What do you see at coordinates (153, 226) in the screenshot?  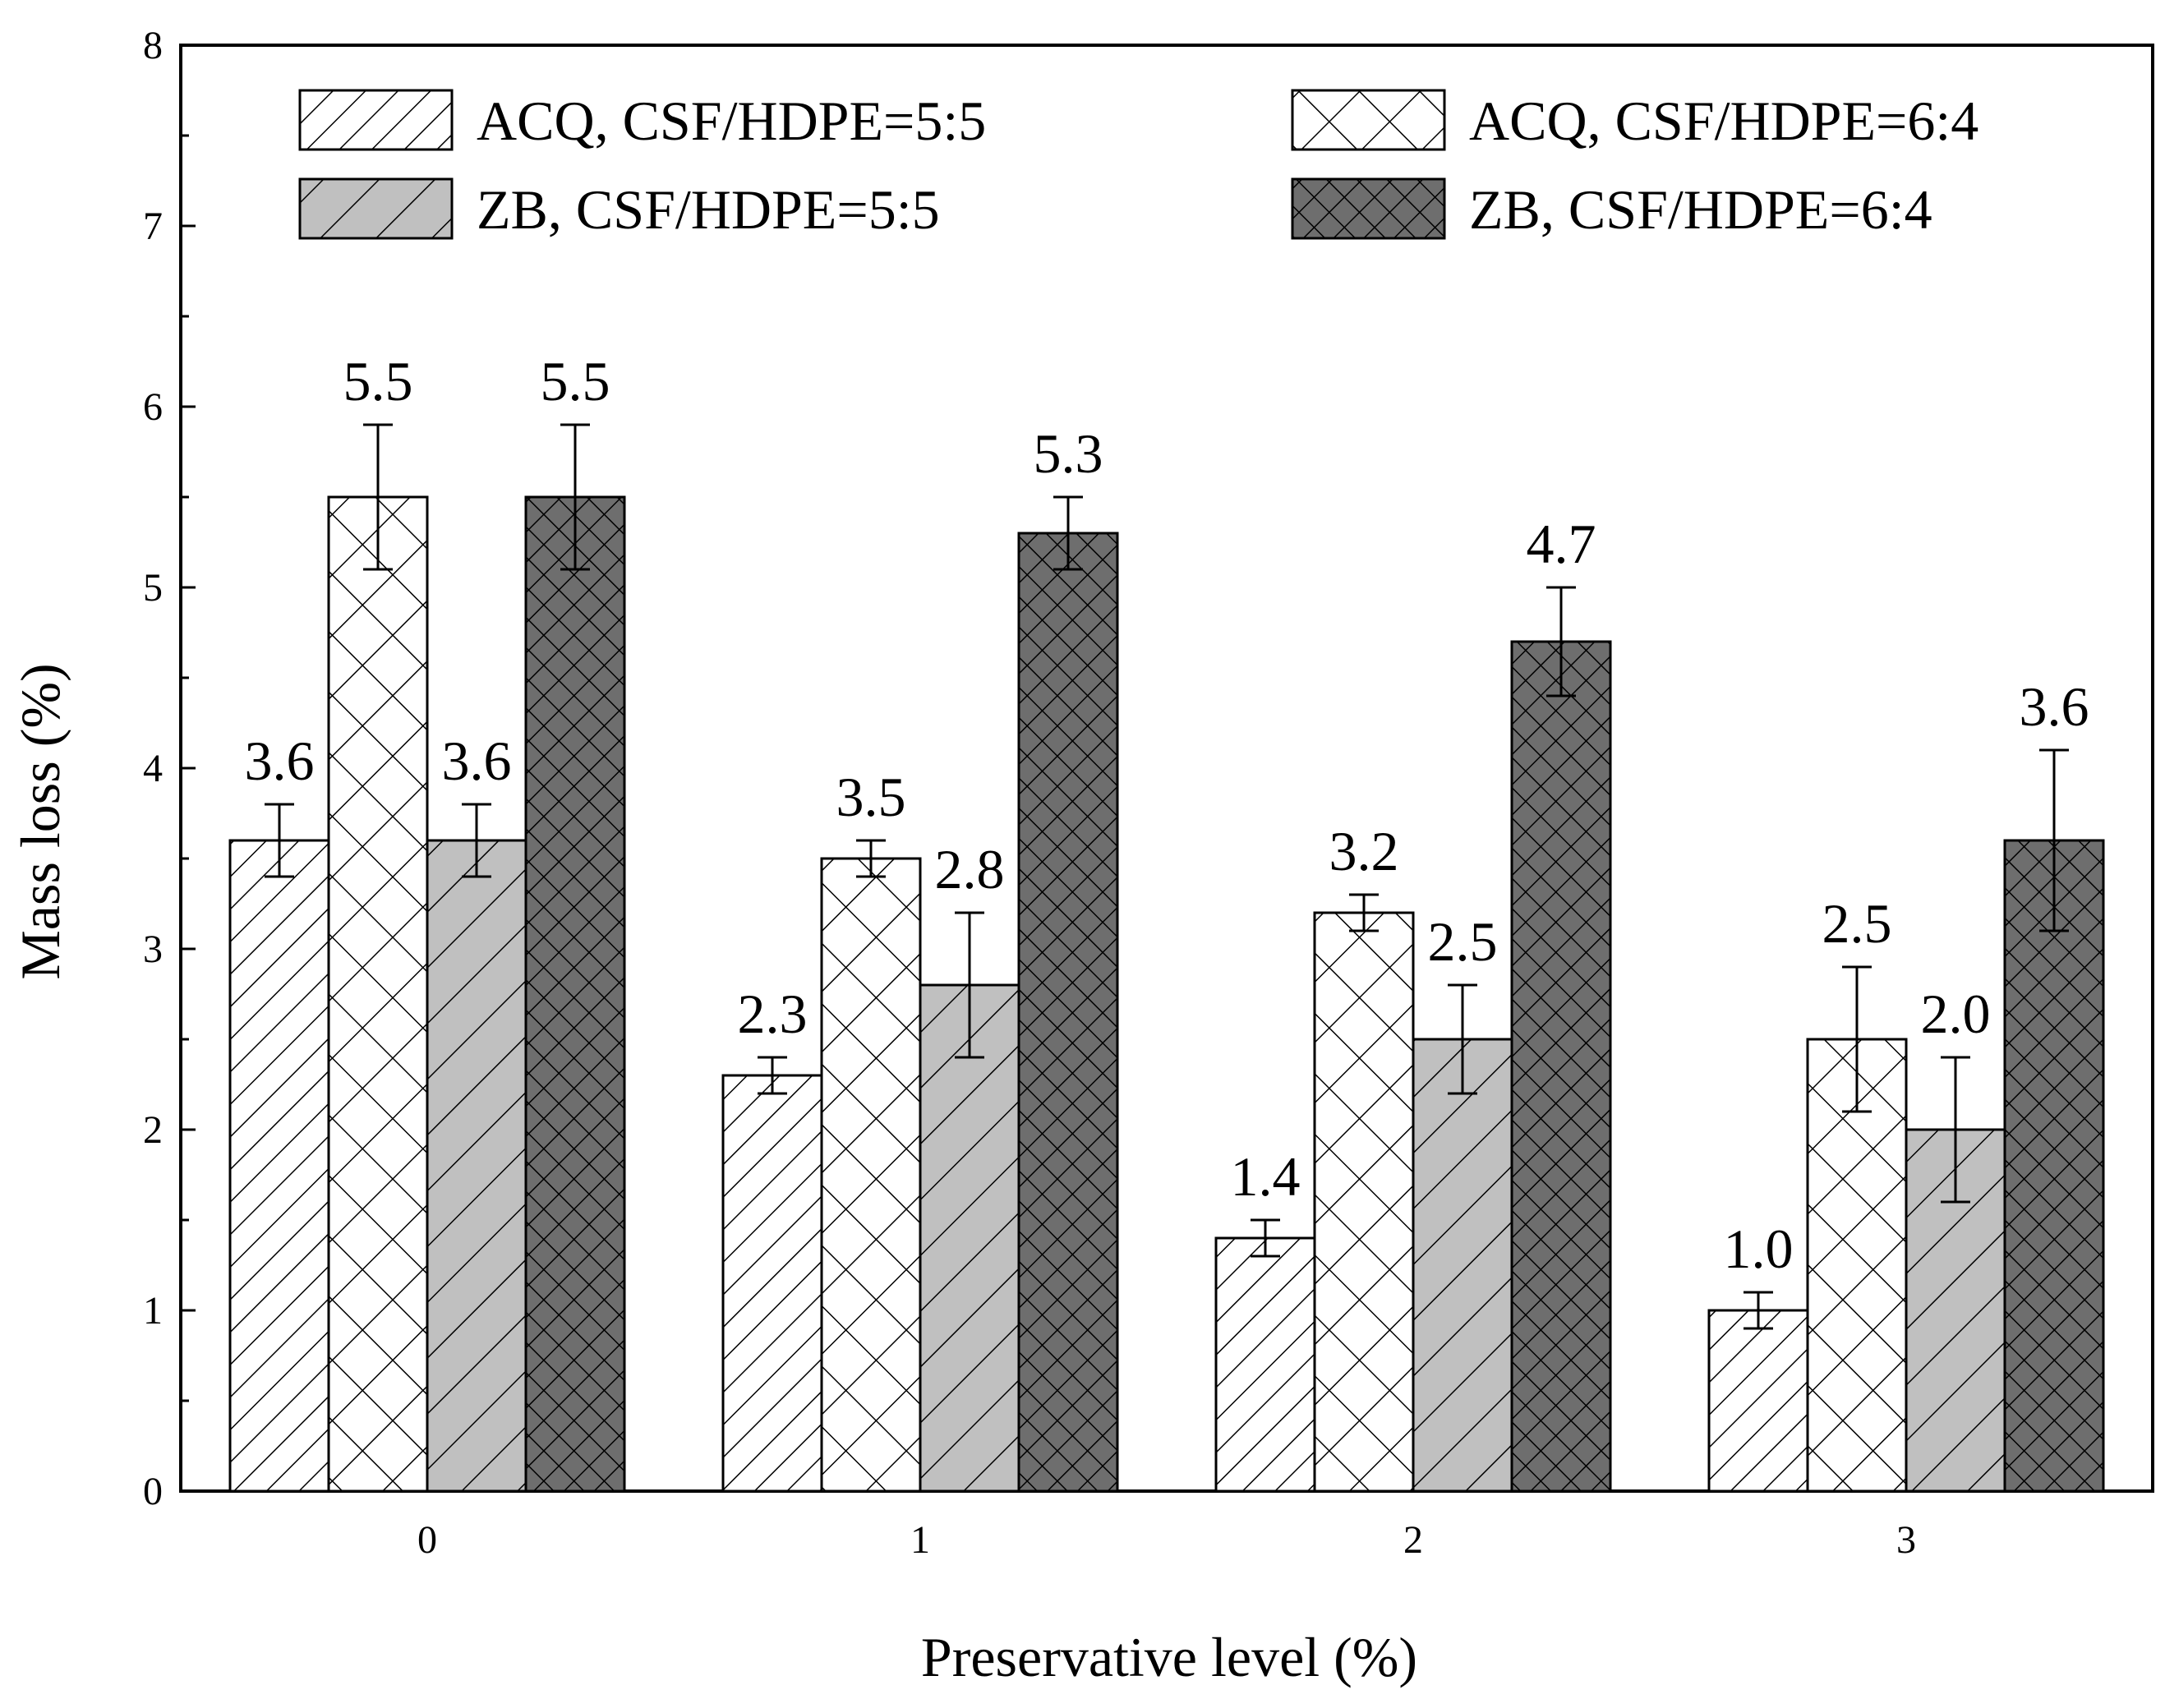 I see `y-tick-label: 7` at bounding box center [153, 226].